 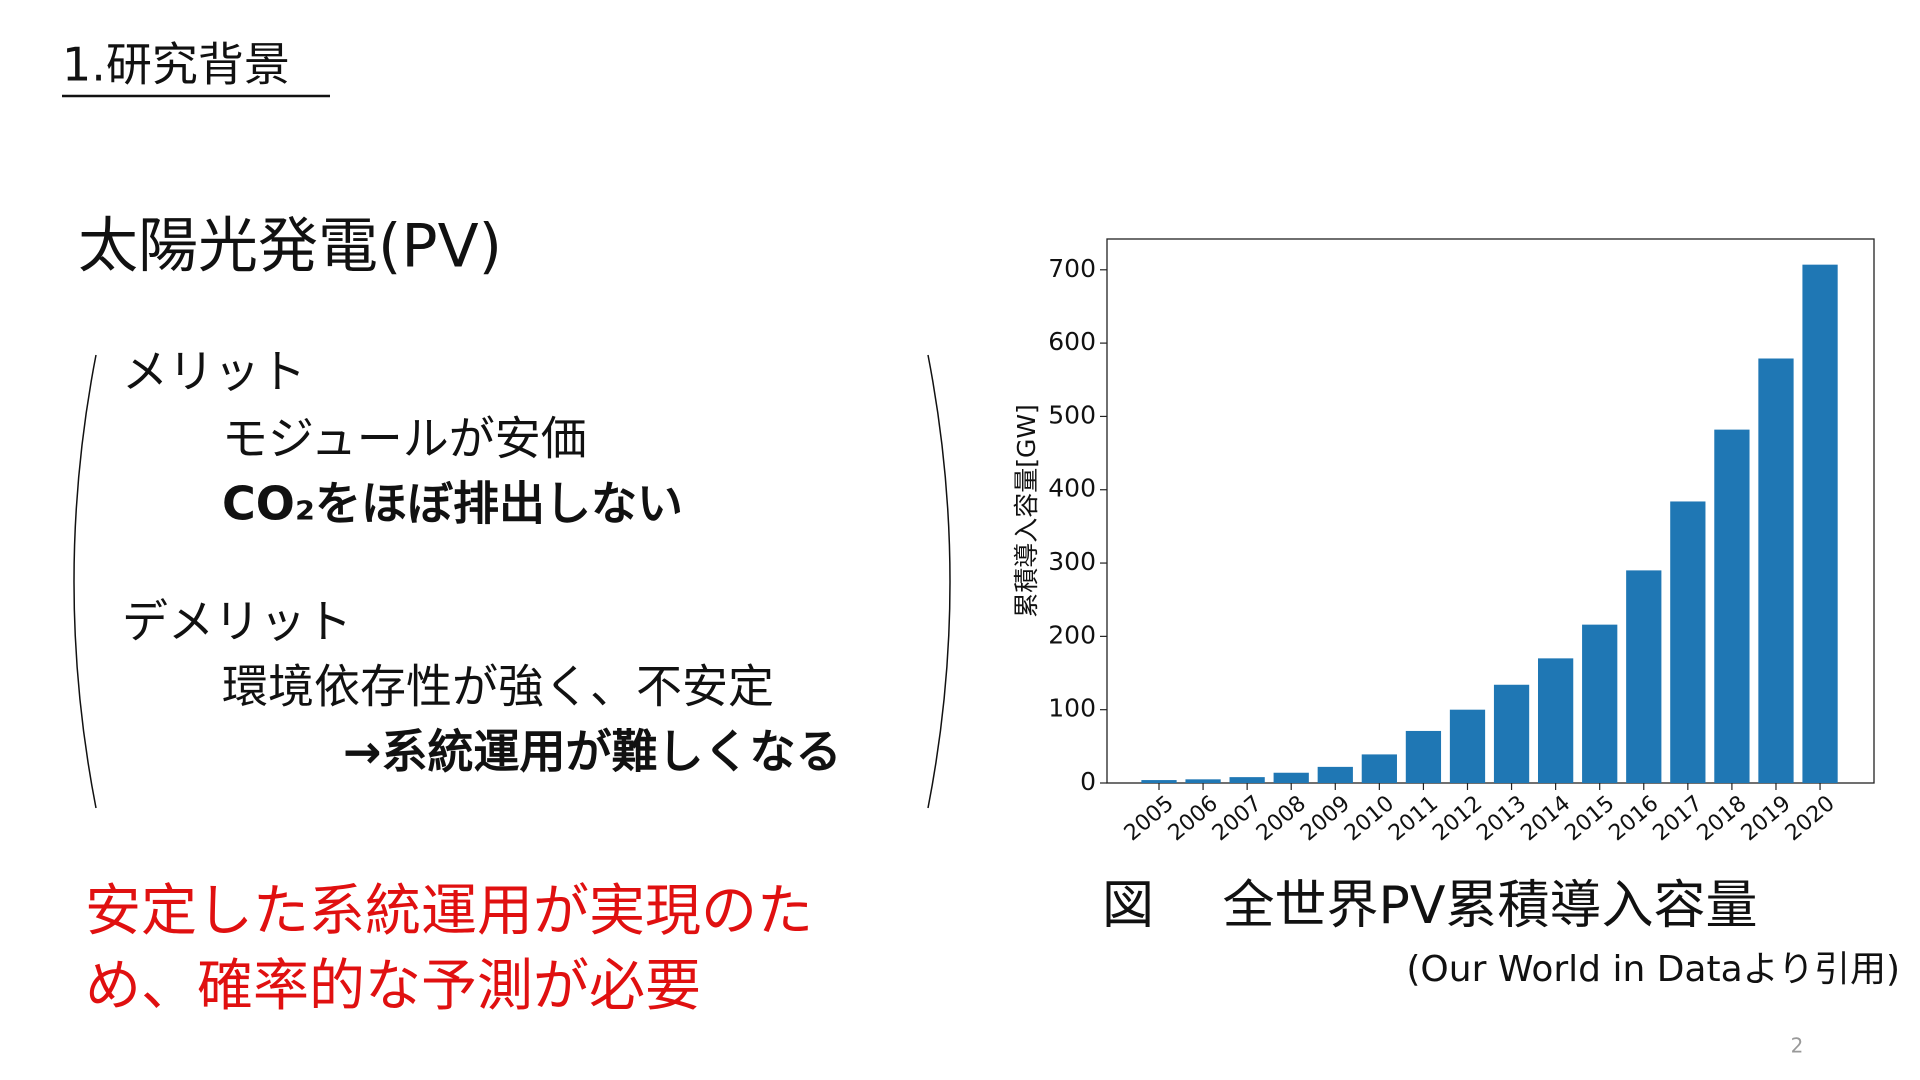 What do you see at coordinates (498, 687) in the screenshot?
I see `demerit-item: 環境依存性が強く、不安定` at bounding box center [498, 687].